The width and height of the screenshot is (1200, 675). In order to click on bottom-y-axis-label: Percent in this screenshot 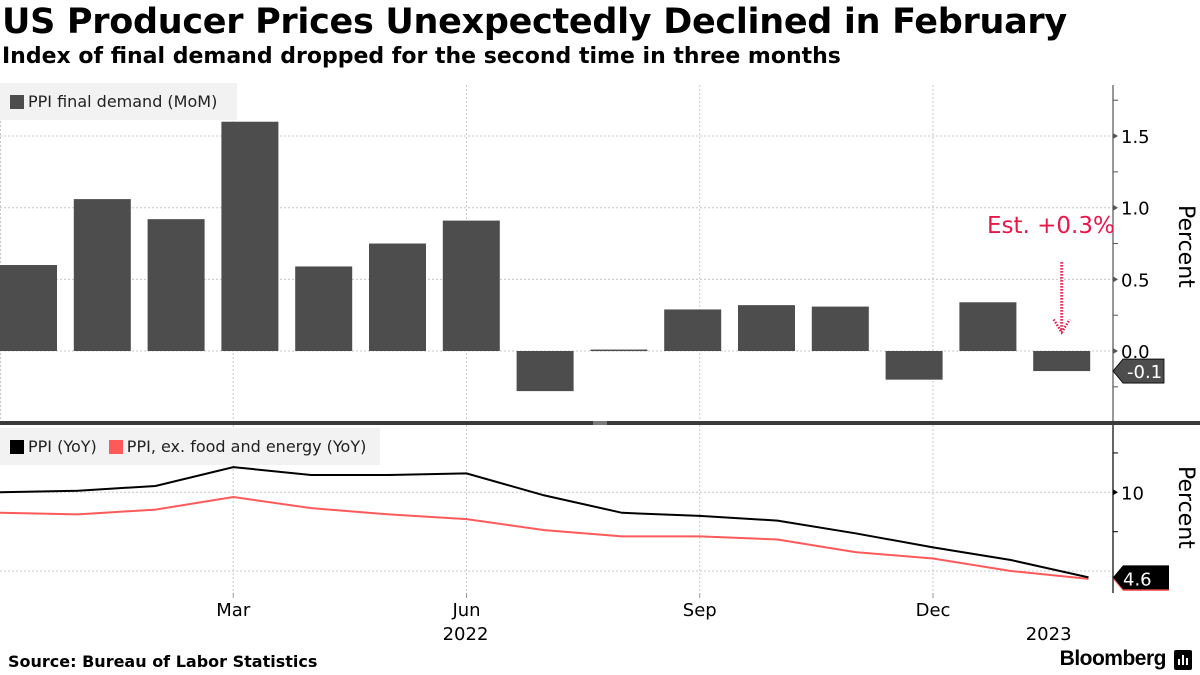, I will do `click(1185, 507)`.